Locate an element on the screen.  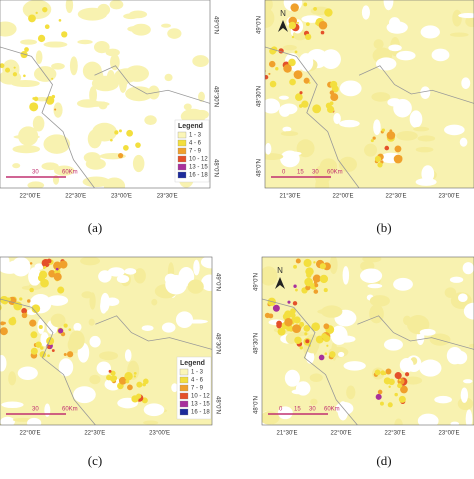
latitude-label: 48°0'N is located at coordinates (260, 168).